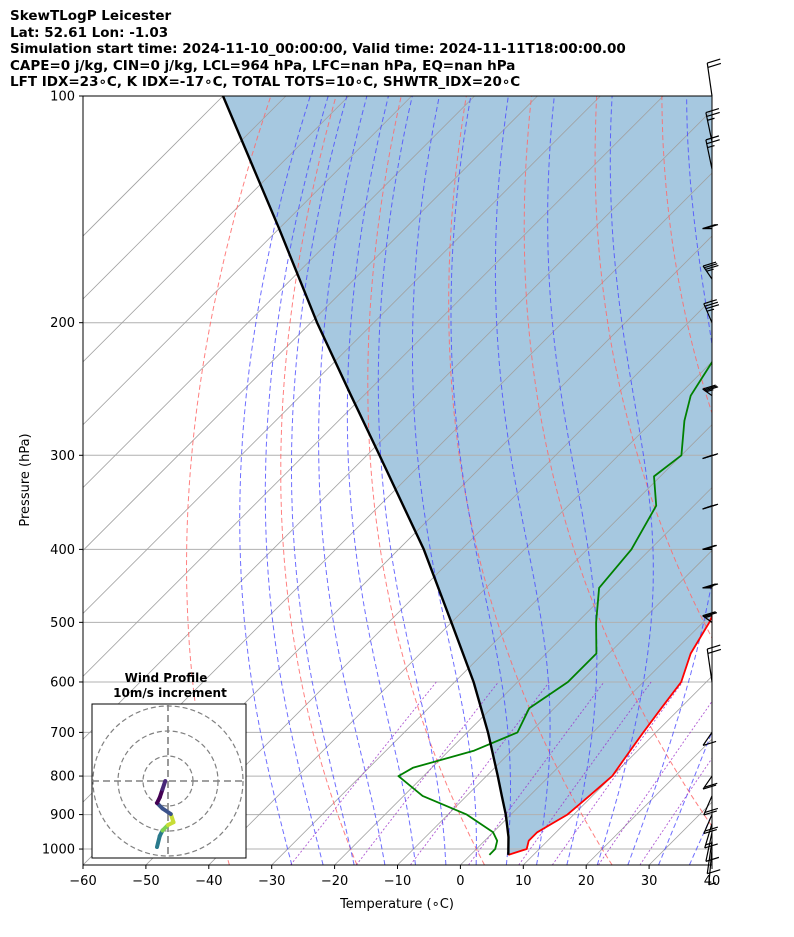 Image resolution: width=794 pixels, height=937 pixels. What do you see at coordinates (62, 733) in the screenshot?
I see `y-tick-label: 700` at bounding box center [62, 733].